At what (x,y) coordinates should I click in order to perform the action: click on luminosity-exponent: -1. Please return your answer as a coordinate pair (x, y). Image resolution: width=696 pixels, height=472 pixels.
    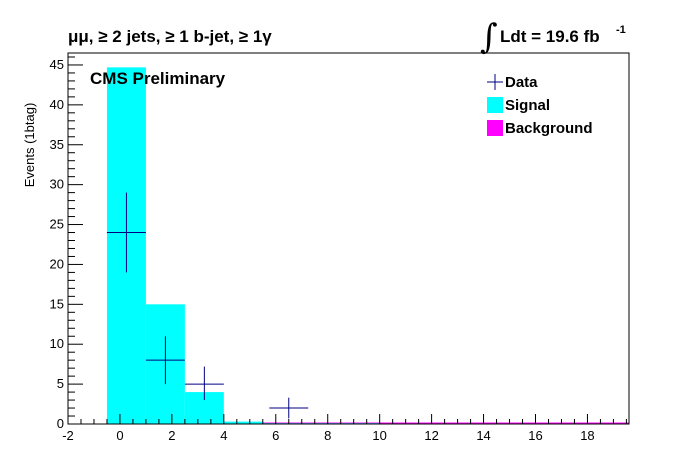
    Looking at the image, I should click on (621, 30).